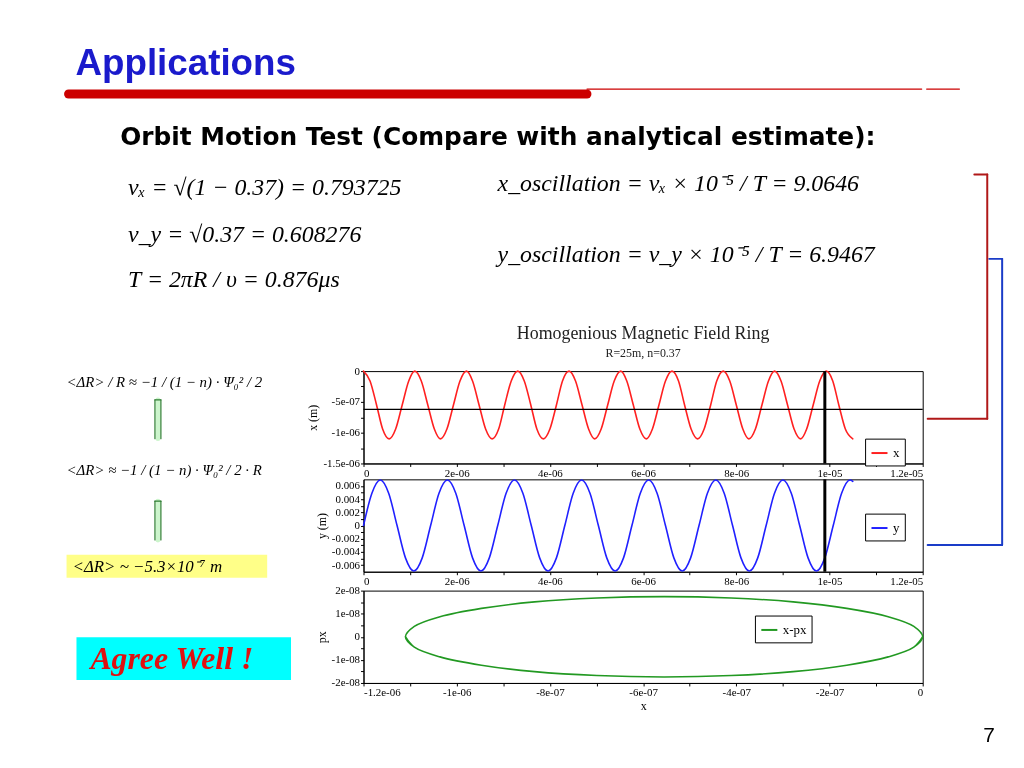 The height and width of the screenshot is (768, 1024). Describe the element at coordinates (346, 564) in the screenshot. I see `y-tick-label: -0.006` at that location.